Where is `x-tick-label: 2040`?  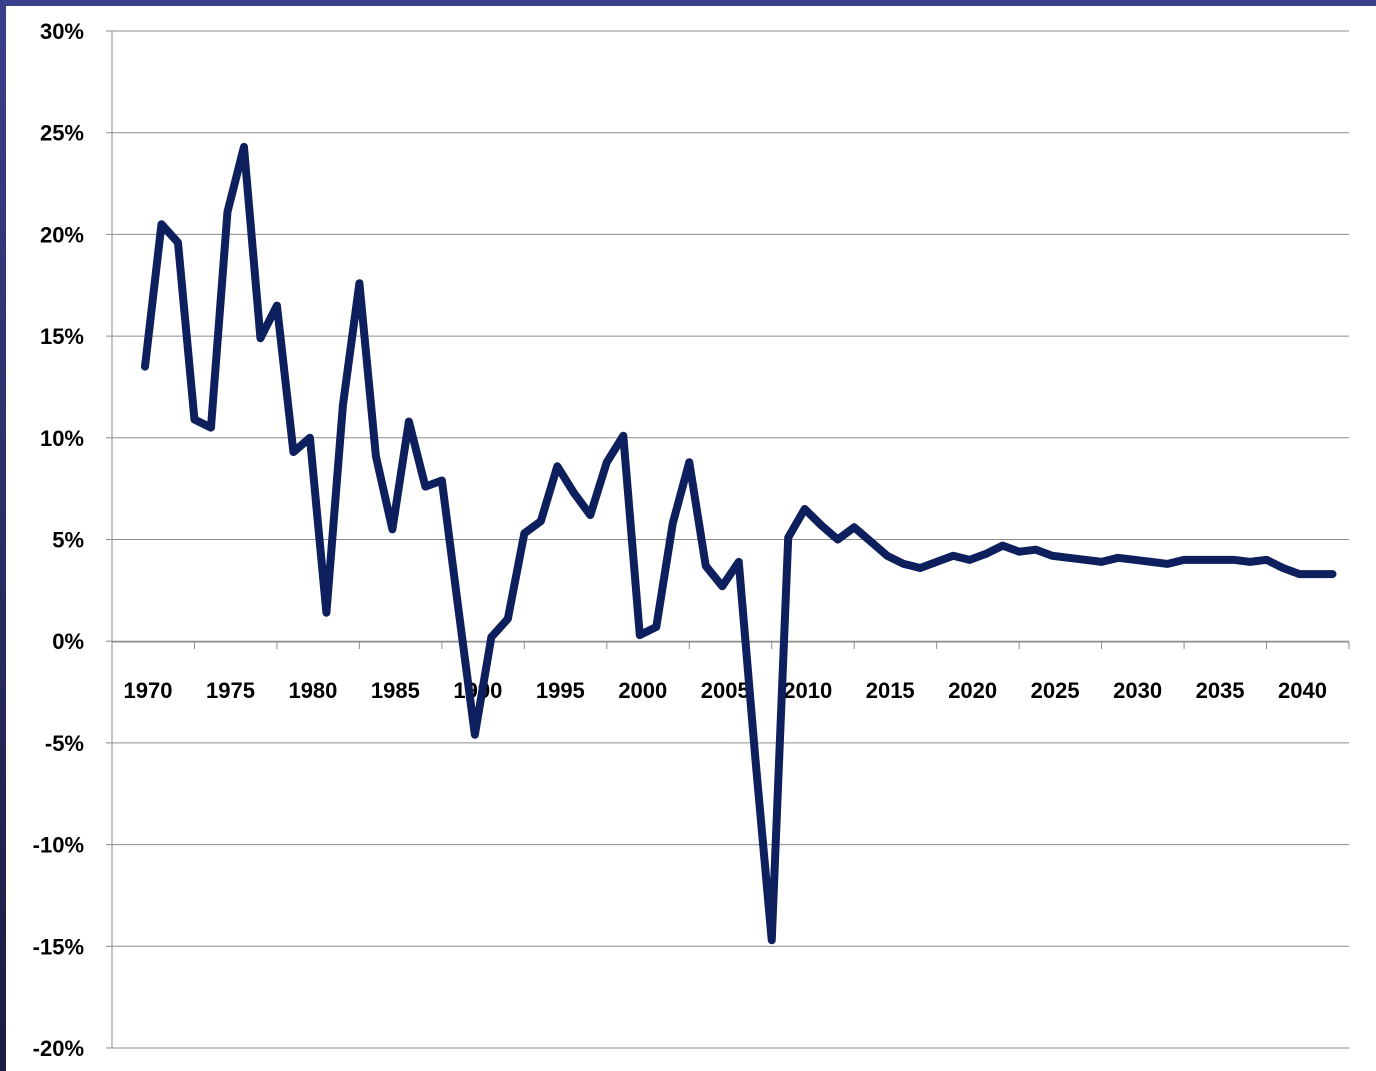 x-tick-label: 2040 is located at coordinates (1302, 690).